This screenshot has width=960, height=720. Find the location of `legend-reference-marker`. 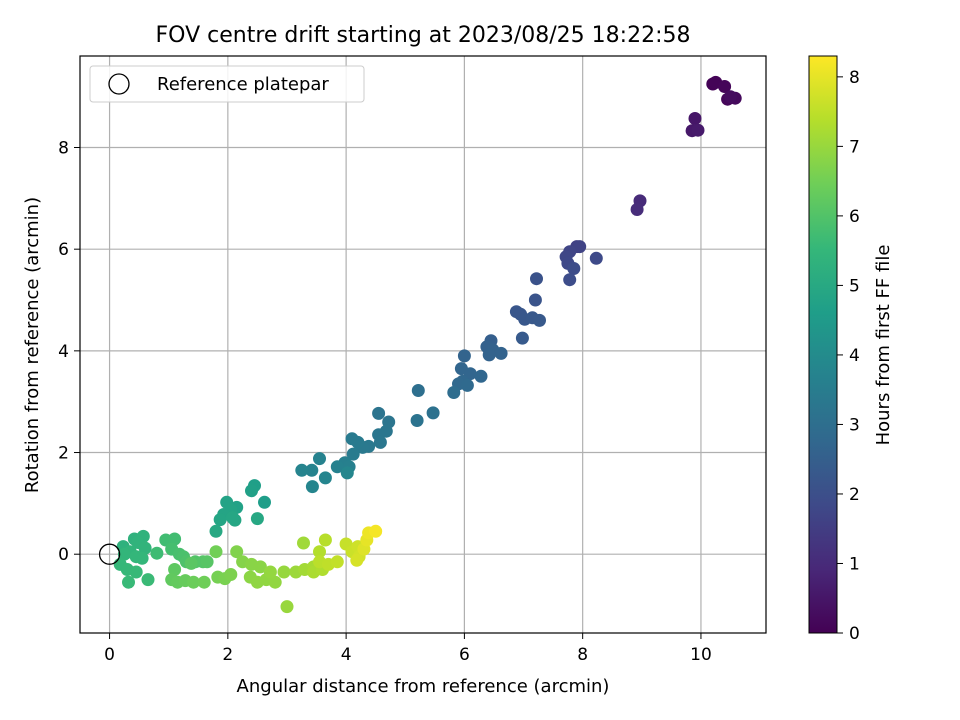

legend-reference-marker is located at coordinates (119, 84).